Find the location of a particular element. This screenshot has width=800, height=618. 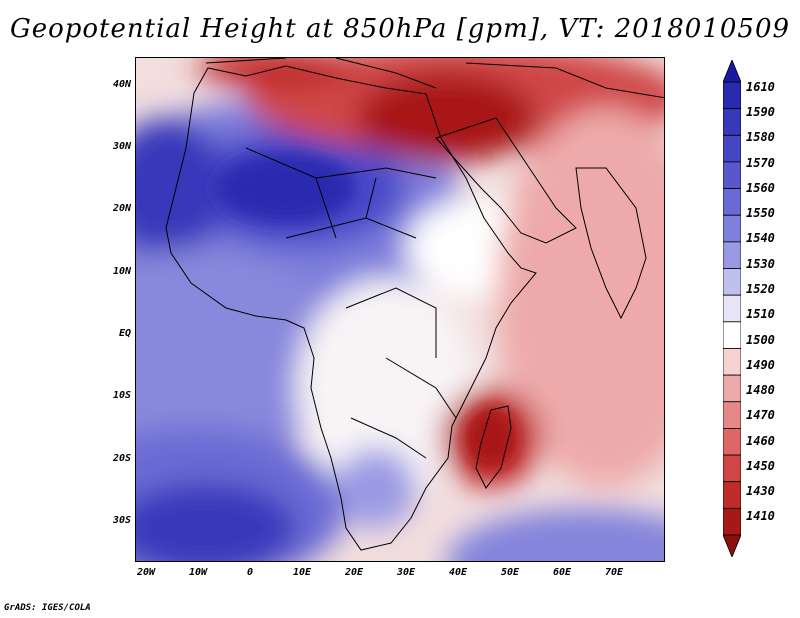

lon-label: 30E is located at coordinates (406, 572).